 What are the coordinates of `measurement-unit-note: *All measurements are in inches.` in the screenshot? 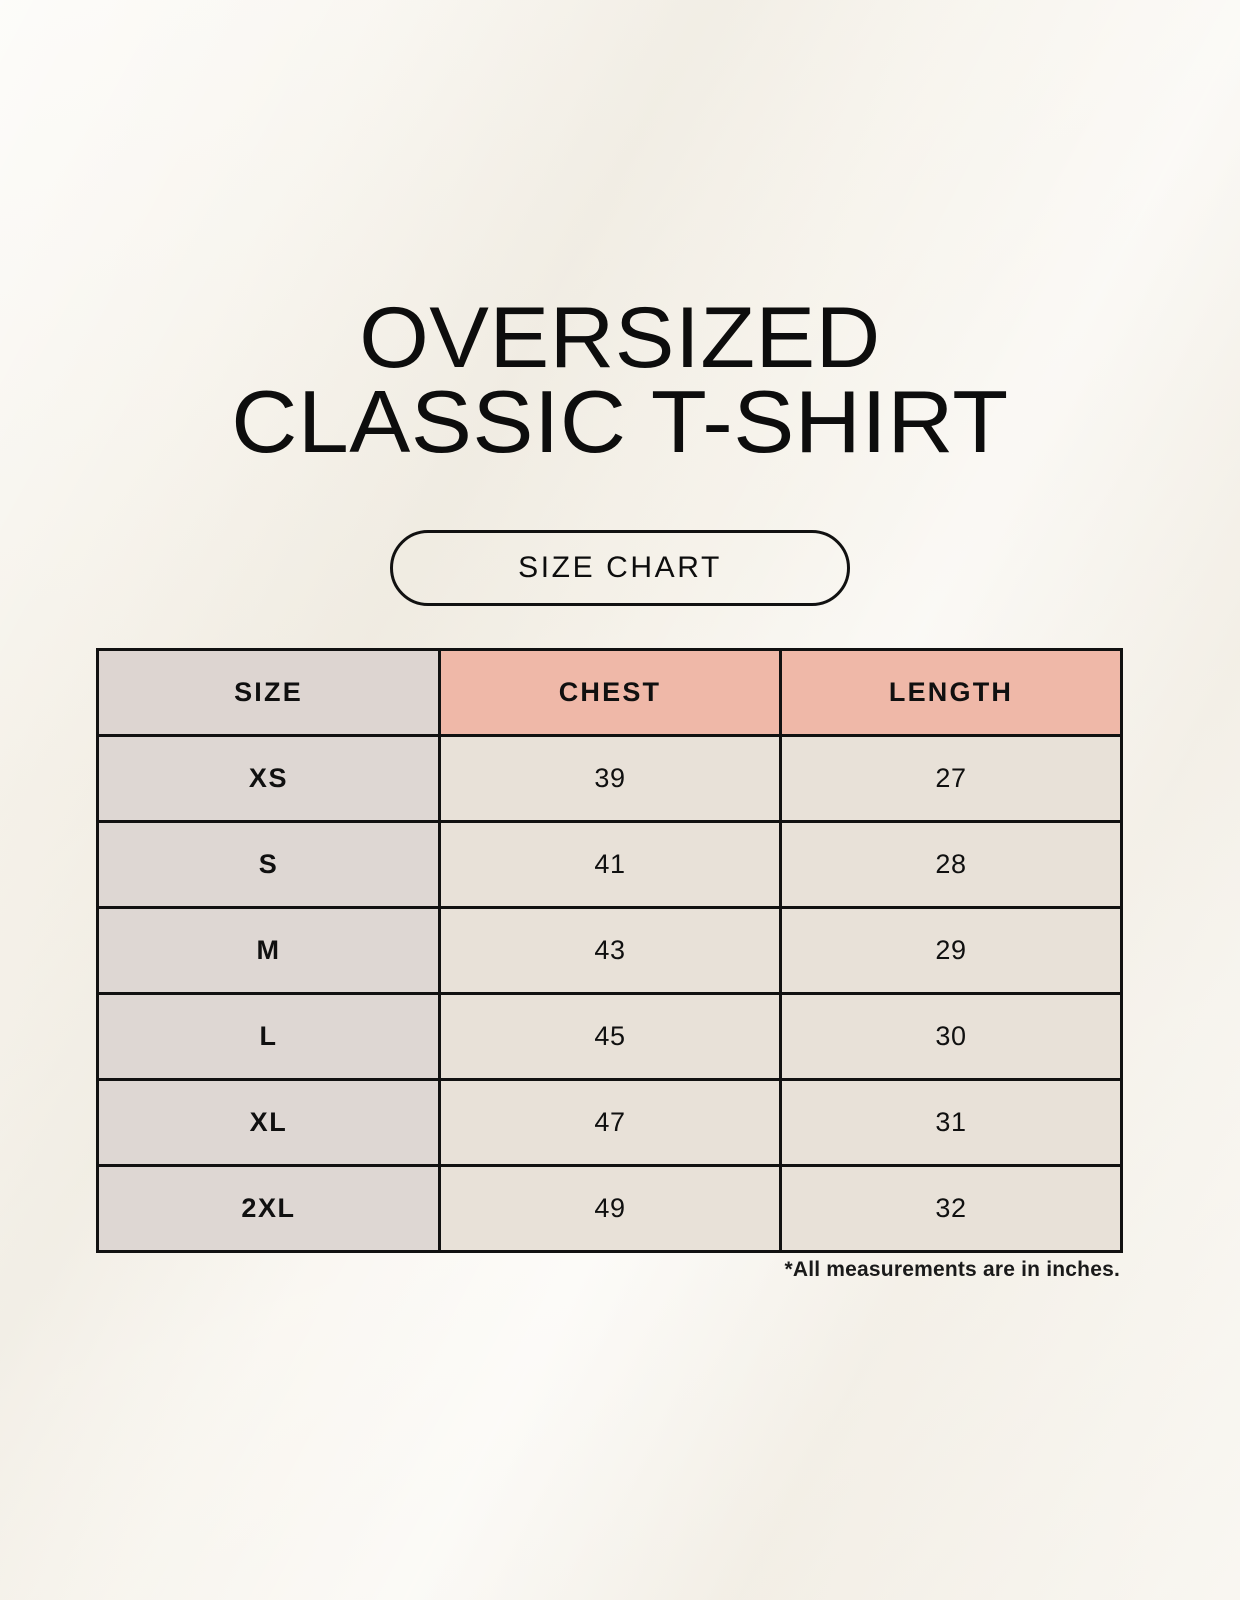 It's located at (952, 1269).